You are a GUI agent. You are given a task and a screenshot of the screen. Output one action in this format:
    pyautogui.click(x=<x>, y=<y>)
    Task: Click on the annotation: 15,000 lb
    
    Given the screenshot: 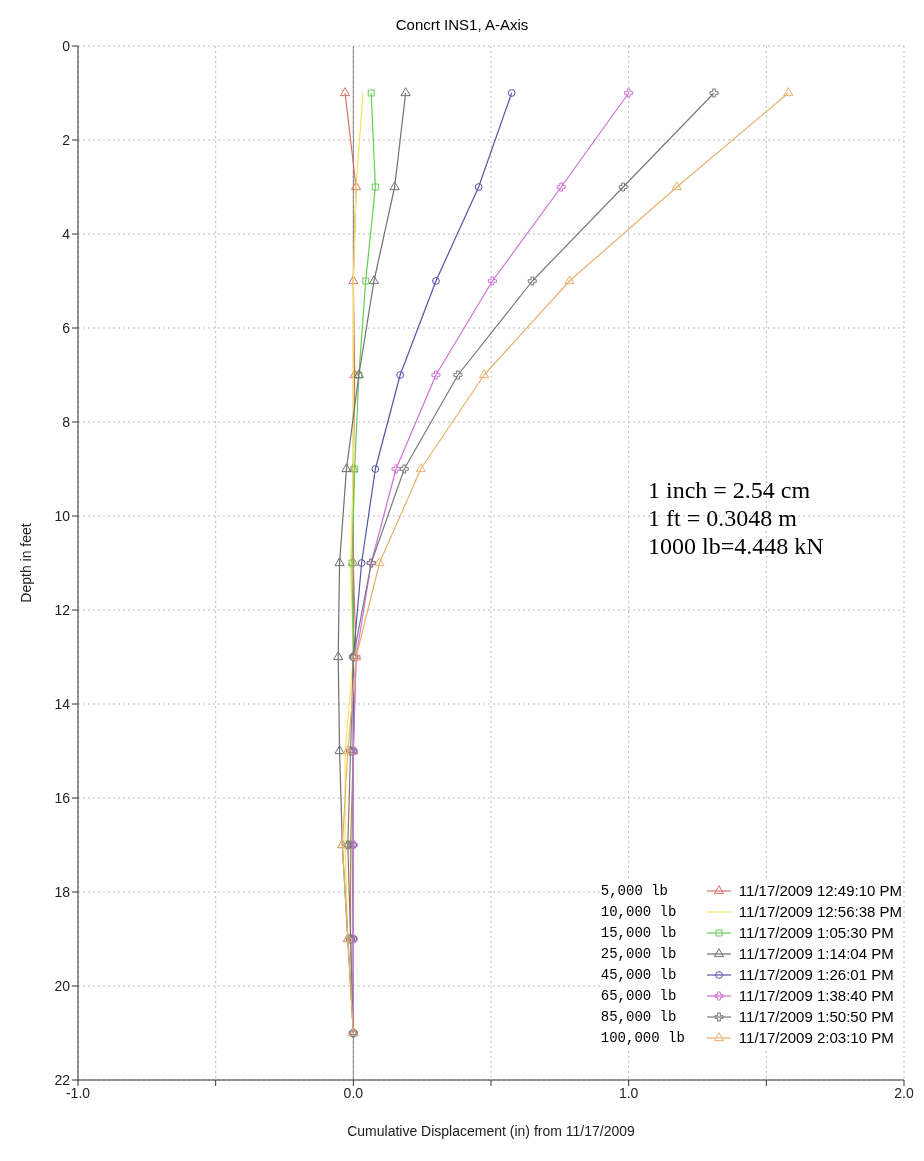 What is the action you would take?
    pyautogui.click(x=639, y=932)
    